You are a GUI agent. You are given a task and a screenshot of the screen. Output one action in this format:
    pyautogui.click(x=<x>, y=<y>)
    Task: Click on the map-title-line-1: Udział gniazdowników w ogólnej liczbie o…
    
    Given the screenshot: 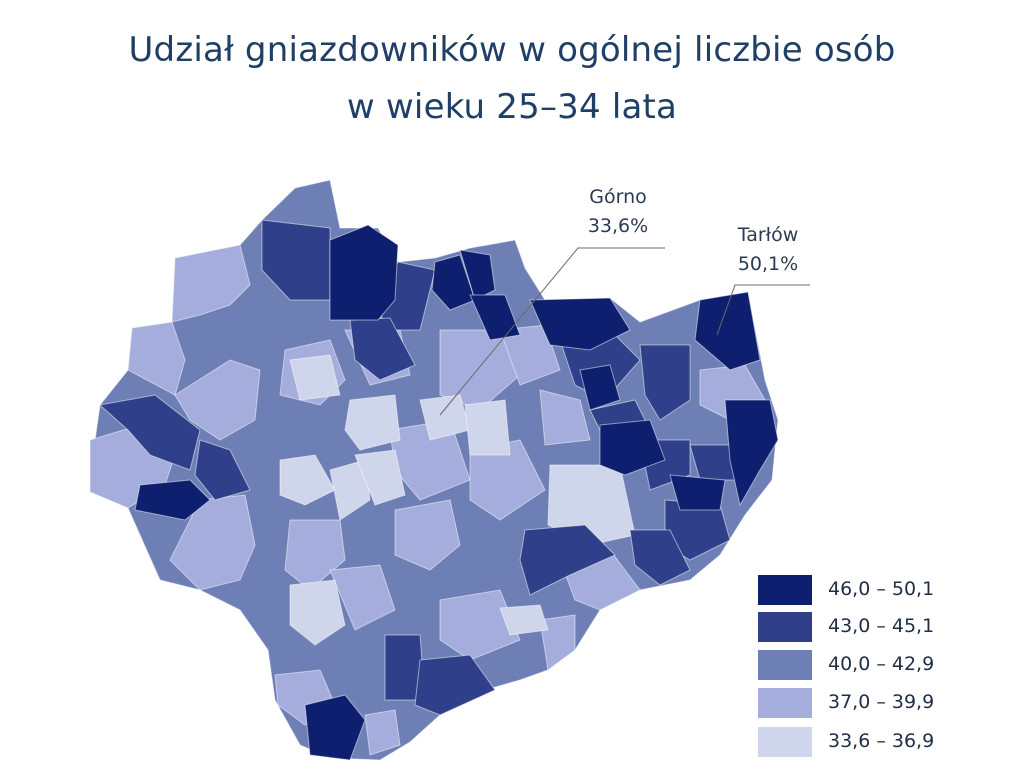 What is the action you would take?
    pyautogui.click(x=512, y=50)
    